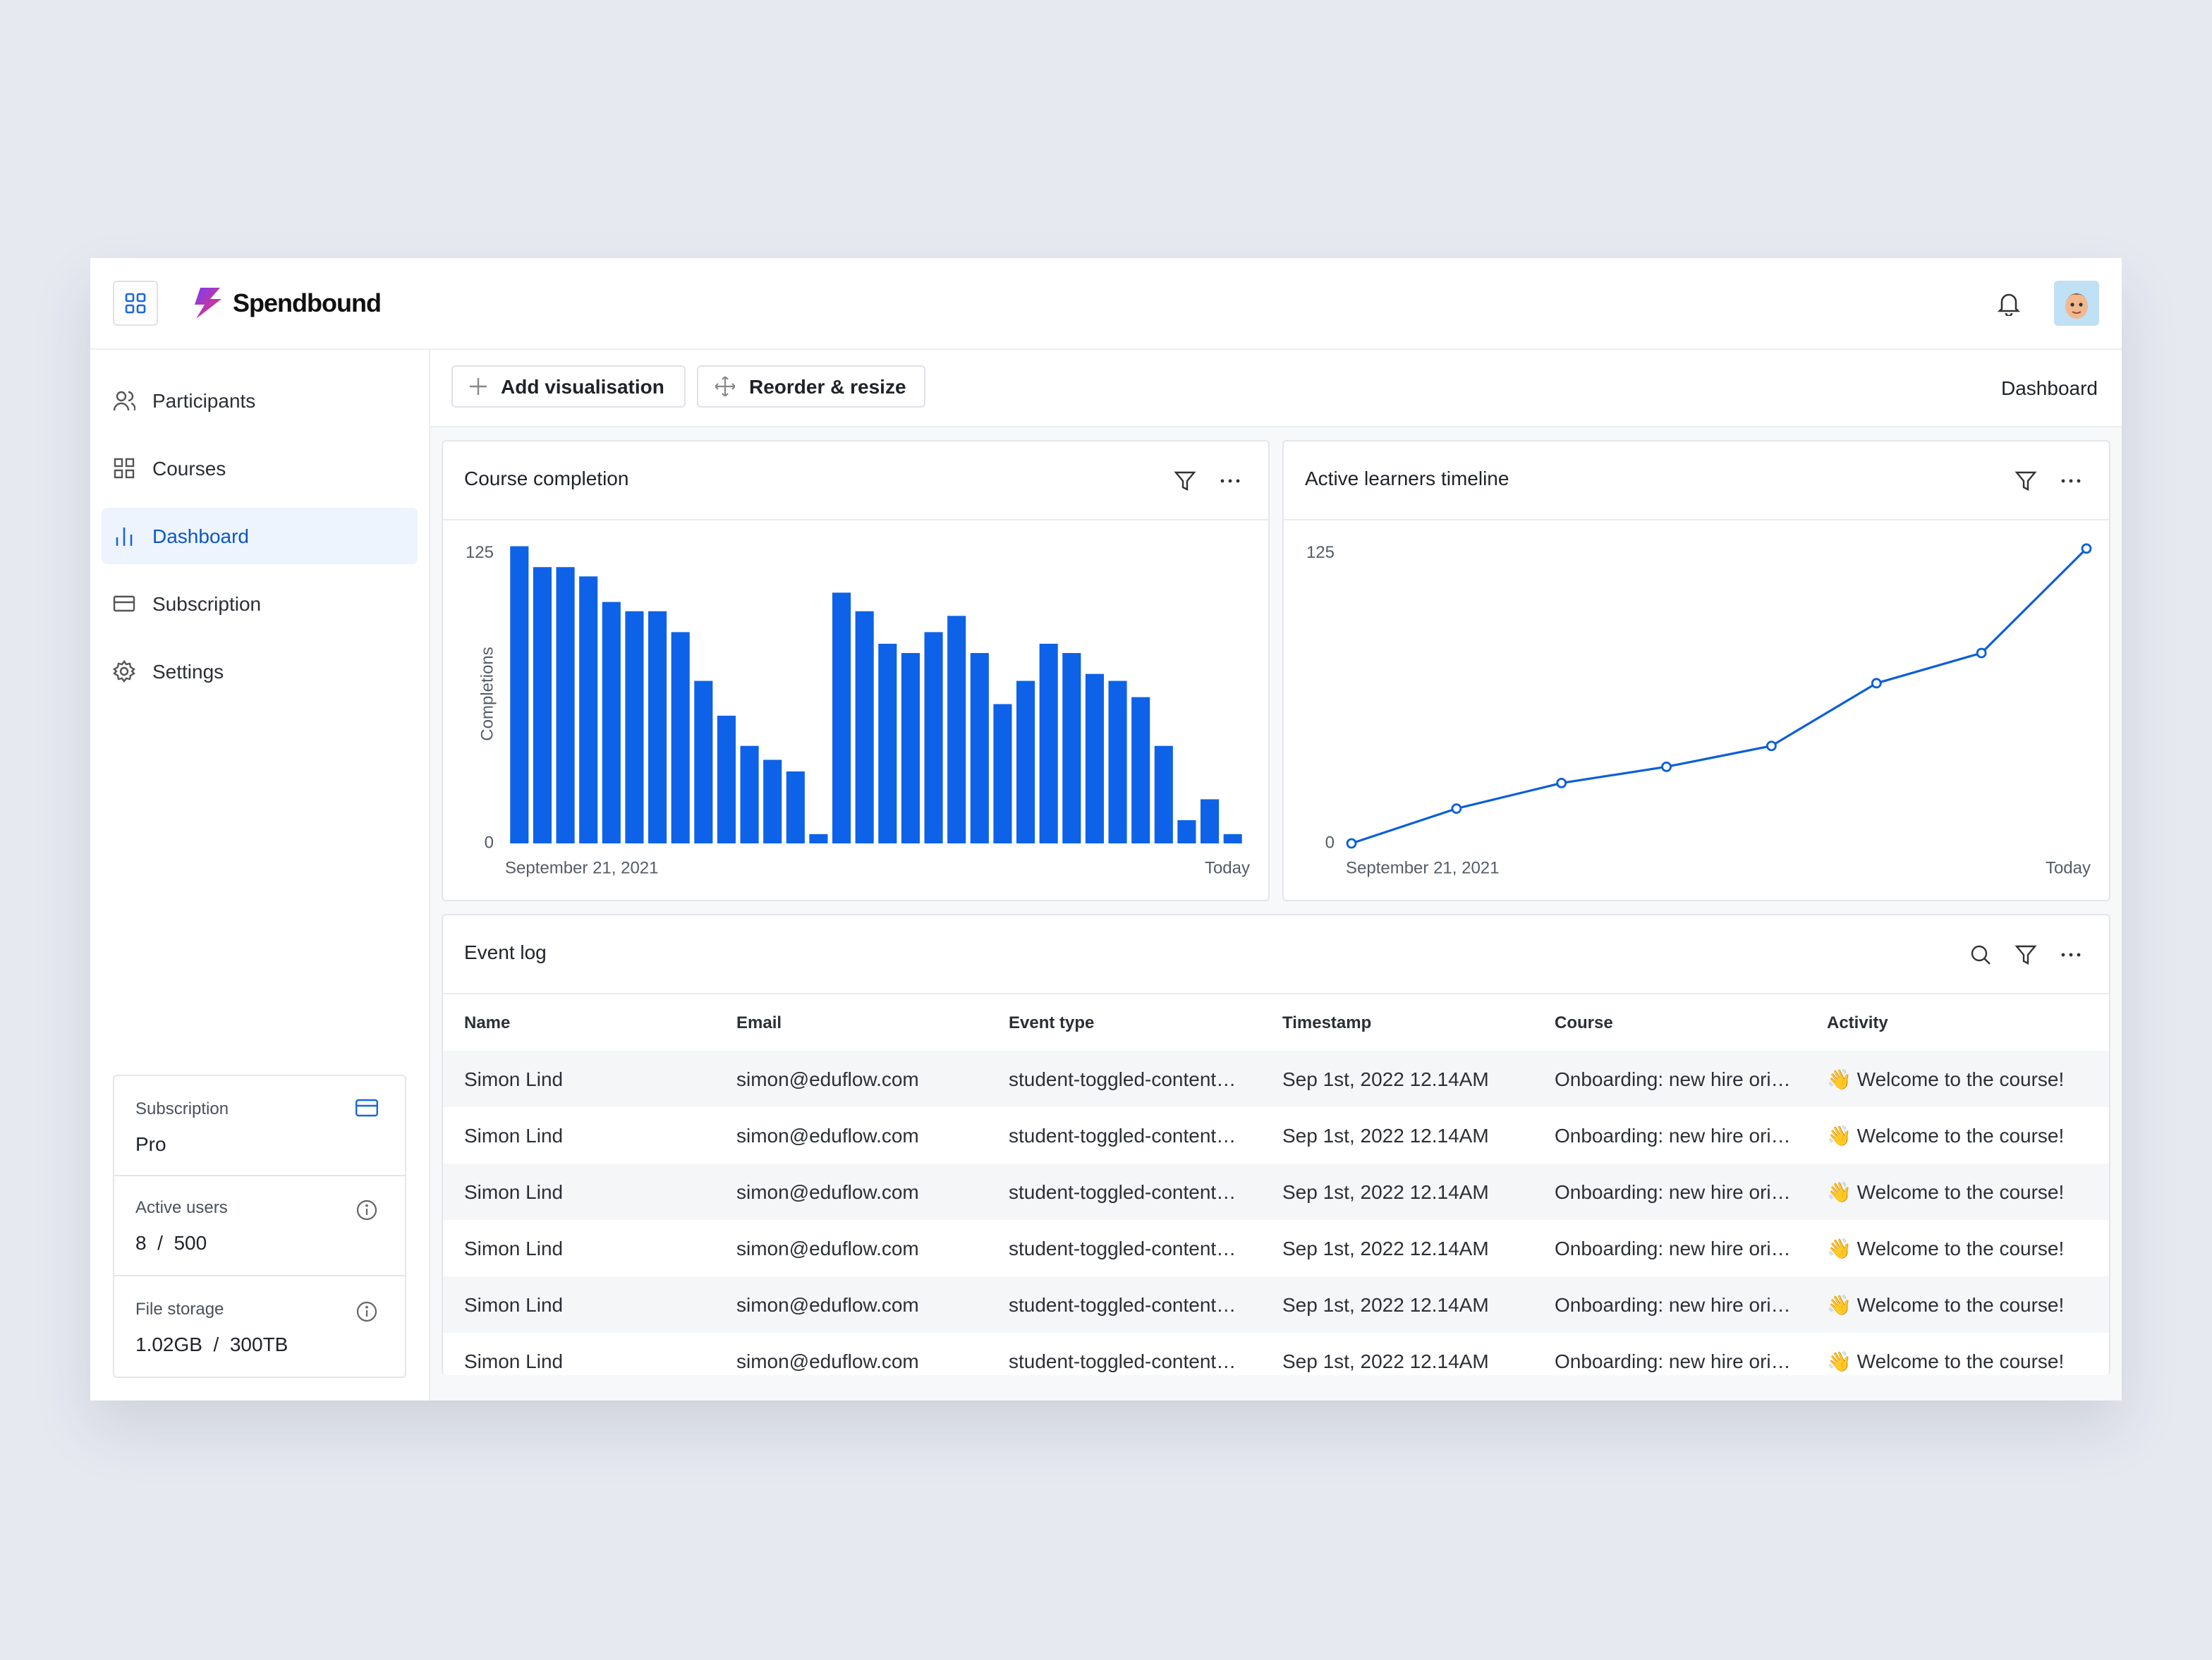  What do you see at coordinates (1327, 1022) in the screenshot?
I see `column-header: Timestamp` at bounding box center [1327, 1022].